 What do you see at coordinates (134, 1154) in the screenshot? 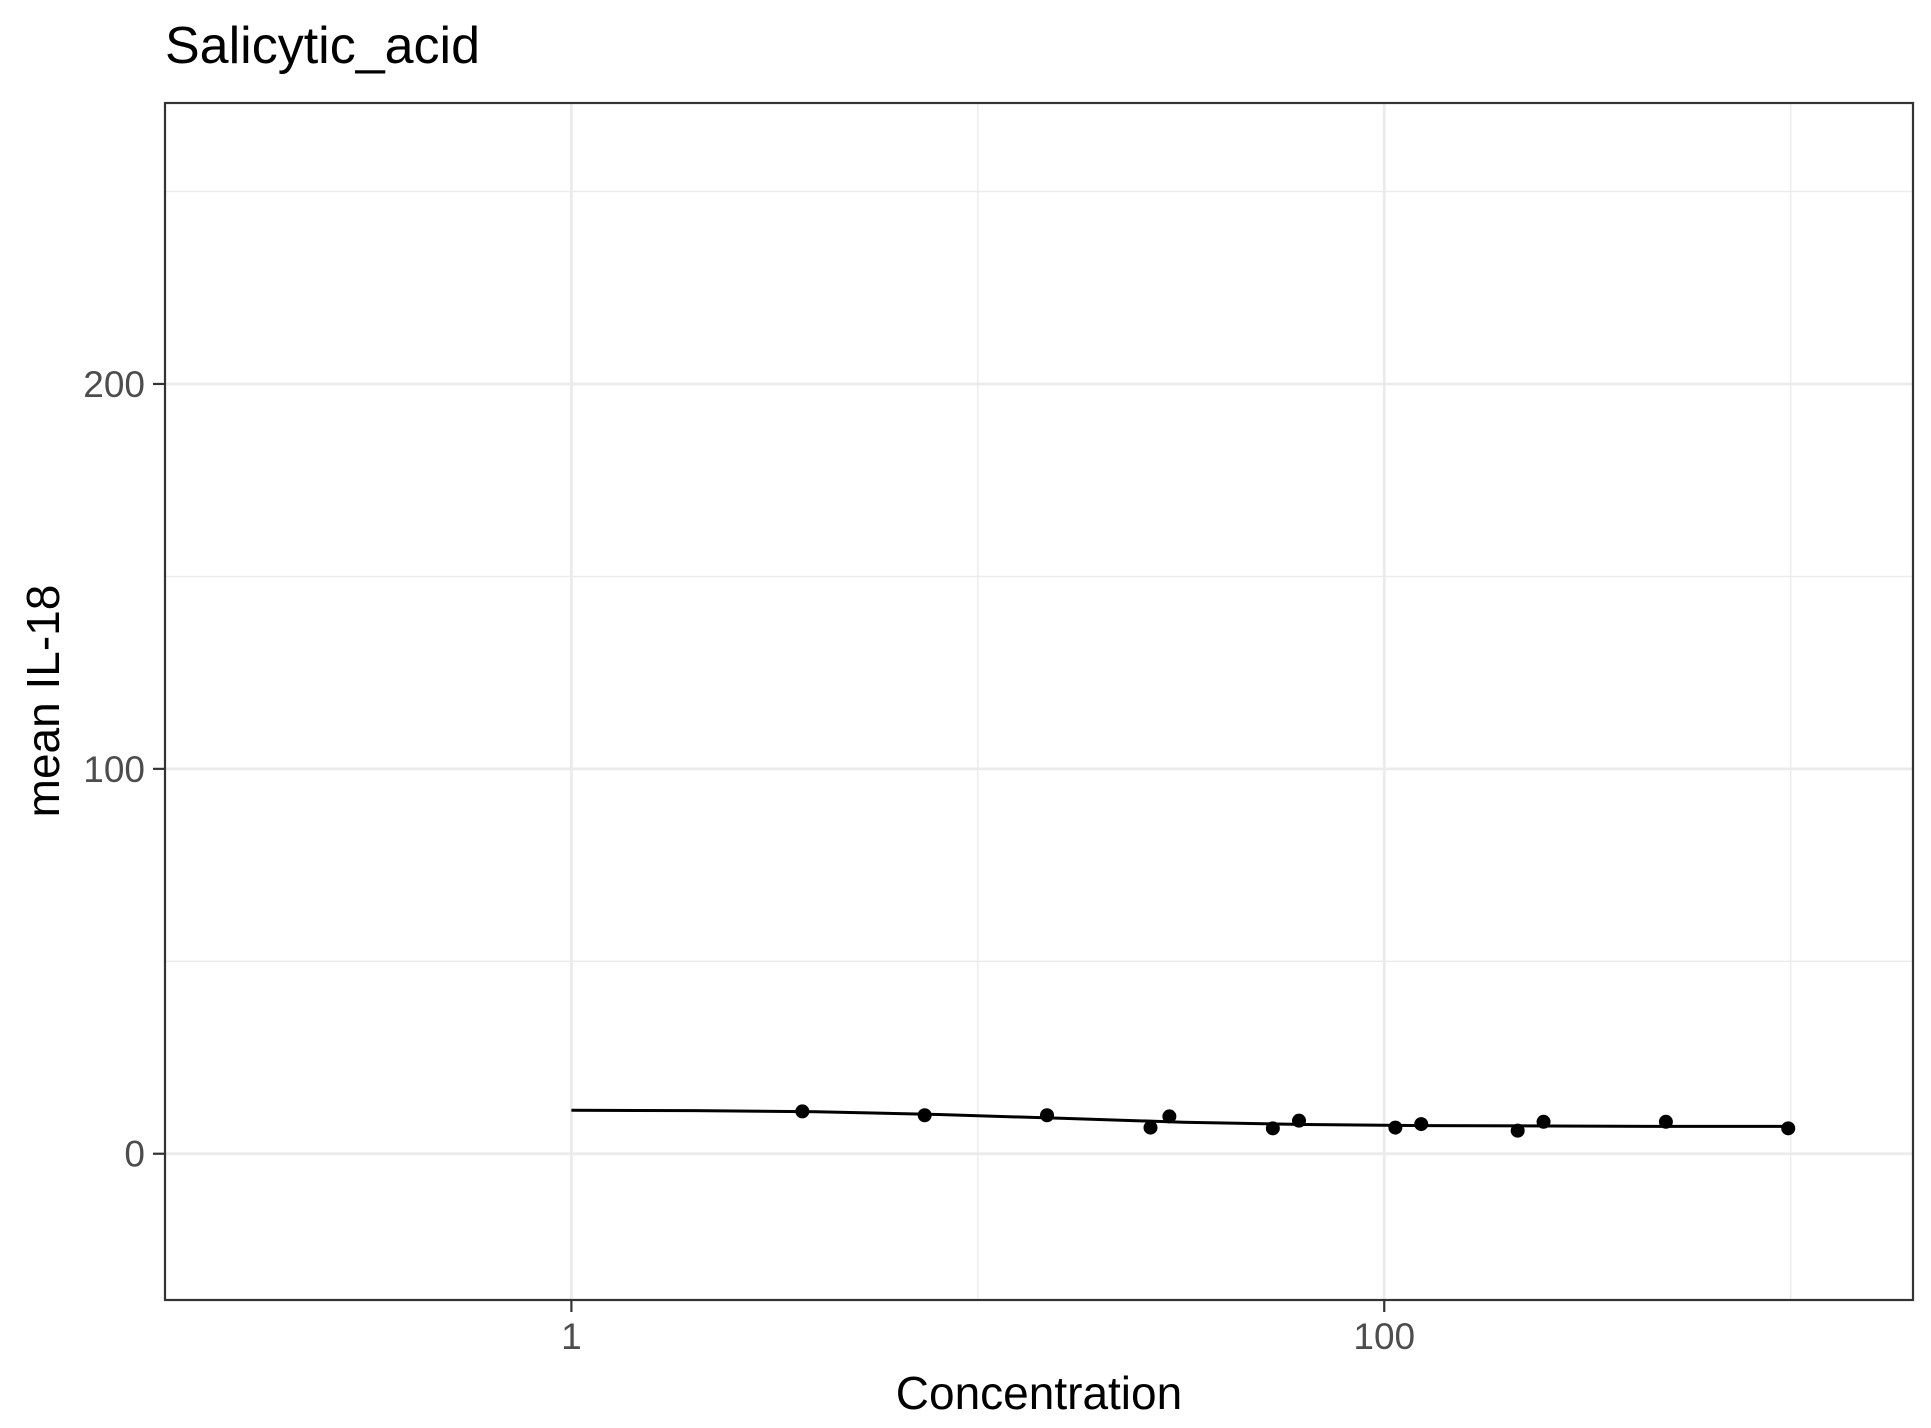
I see `y-tick-label: 0` at bounding box center [134, 1154].